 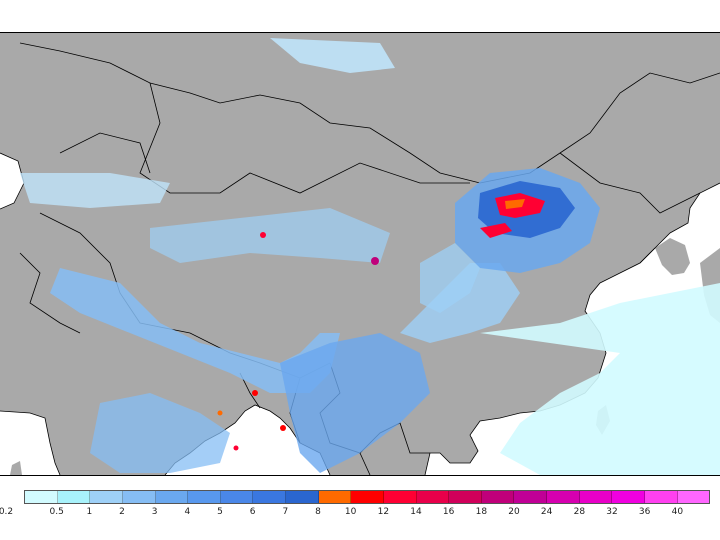 What do you see at coordinates (465, 447) in the screenshot?
I see `hainan-island` at bounding box center [465, 447].